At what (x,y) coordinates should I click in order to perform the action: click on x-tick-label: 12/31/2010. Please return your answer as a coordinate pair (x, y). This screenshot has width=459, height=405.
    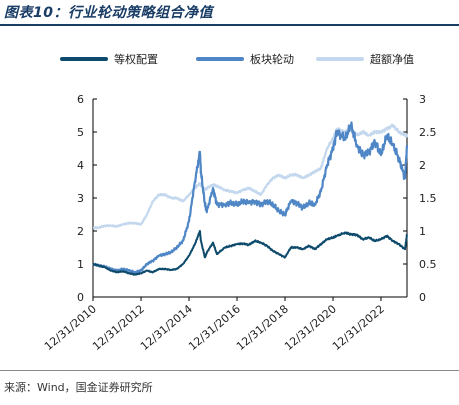
    Looking at the image, I should click on (70, 327).